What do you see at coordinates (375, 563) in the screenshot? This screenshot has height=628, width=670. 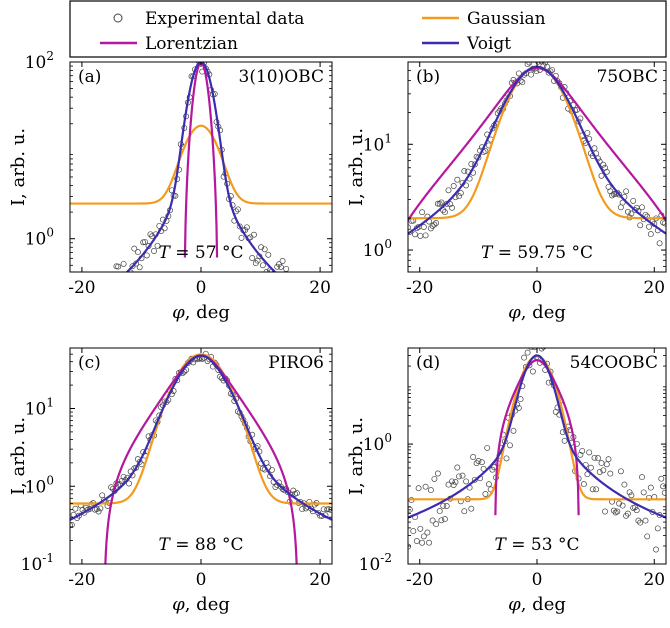 I see `y-tick-label: 10⁻²` at bounding box center [375, 563].